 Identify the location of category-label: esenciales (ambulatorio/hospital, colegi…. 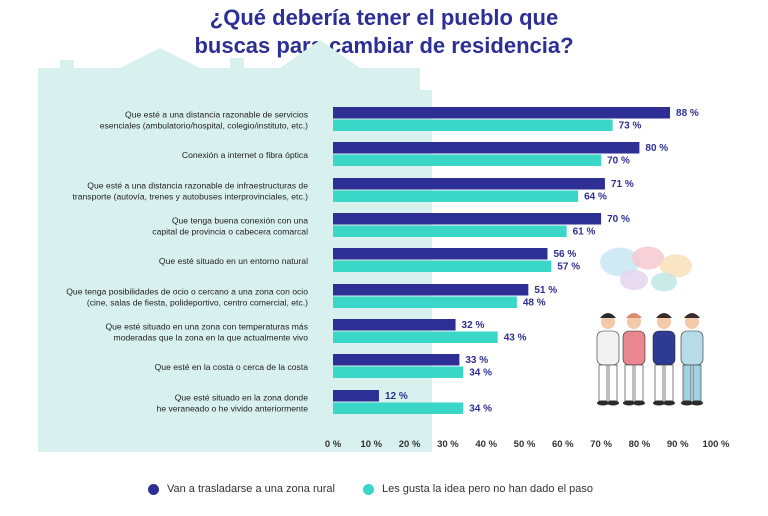
(204, 126).